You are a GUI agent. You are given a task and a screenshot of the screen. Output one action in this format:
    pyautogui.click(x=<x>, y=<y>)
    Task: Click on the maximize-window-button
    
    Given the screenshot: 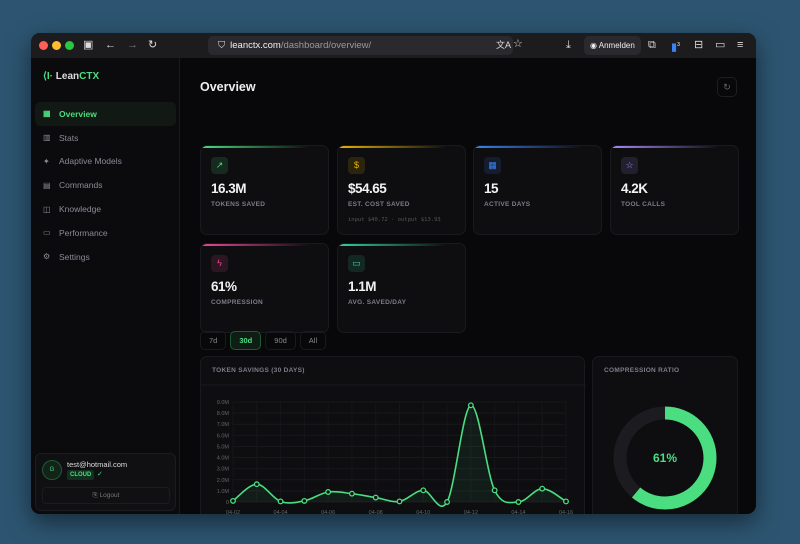 What is the action you would take?
    pyautogui.click(x=69, y=45)
    